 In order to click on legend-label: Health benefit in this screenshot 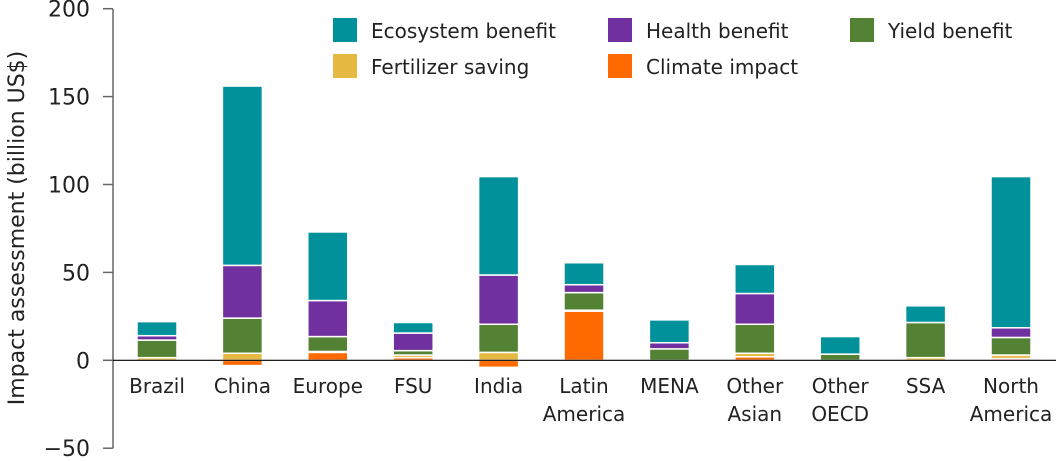, I will do `click(717, 31)`.